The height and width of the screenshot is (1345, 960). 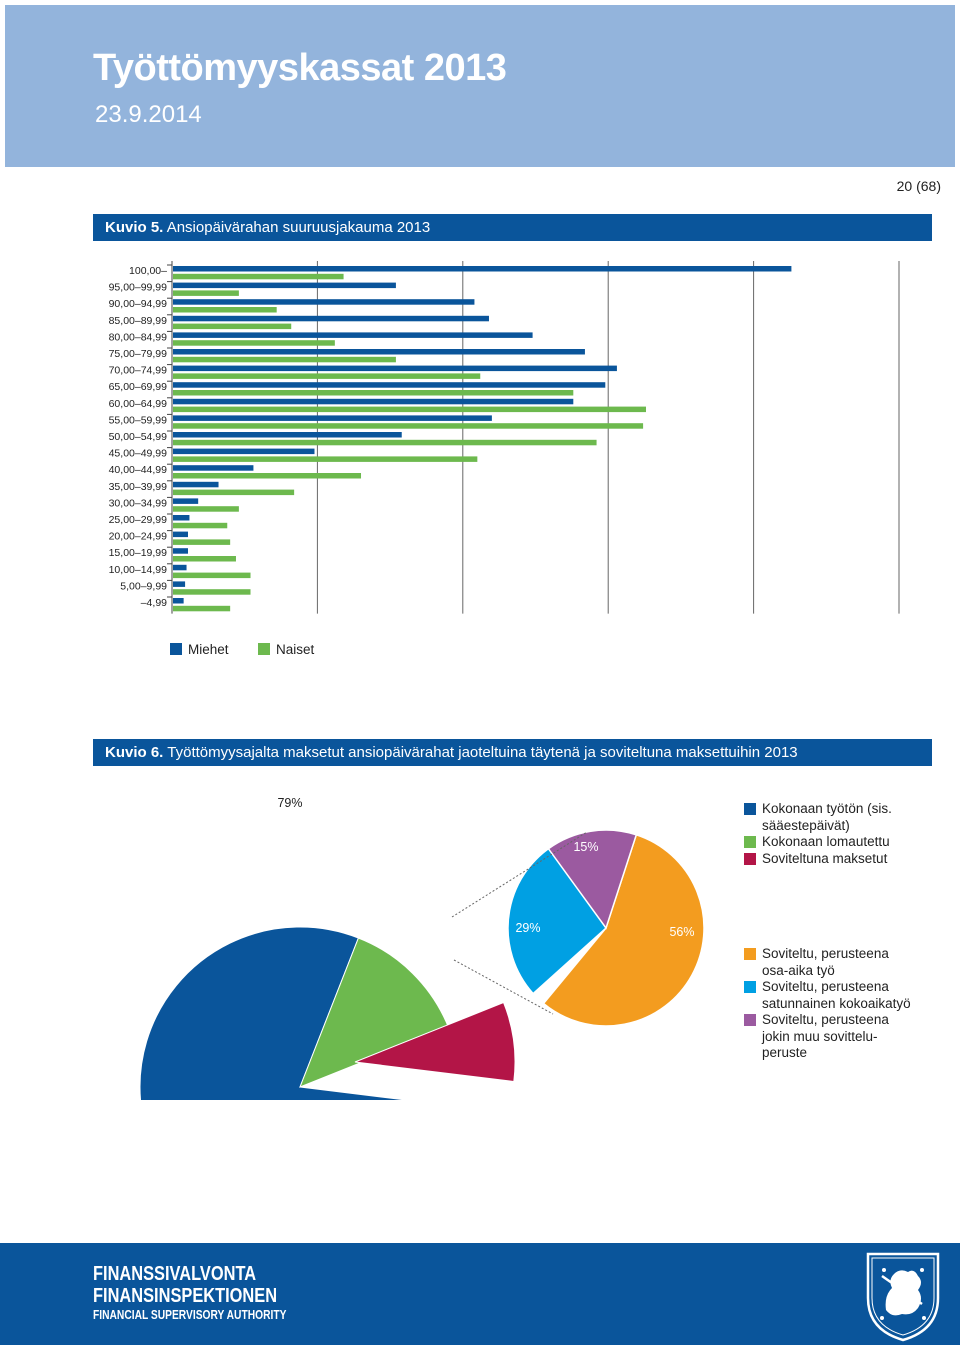 I want to click on connector-line, so click(x=519, y=874).